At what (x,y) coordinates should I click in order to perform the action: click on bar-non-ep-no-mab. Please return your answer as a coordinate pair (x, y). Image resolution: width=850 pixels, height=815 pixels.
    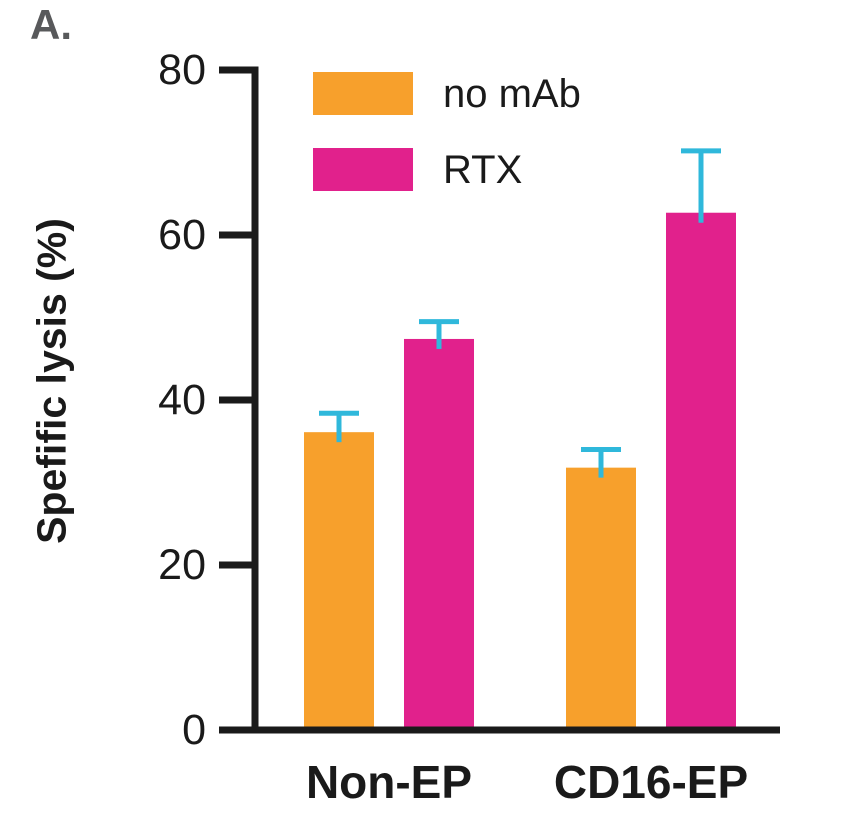
    Looking at the image, I should click on (339, 582).